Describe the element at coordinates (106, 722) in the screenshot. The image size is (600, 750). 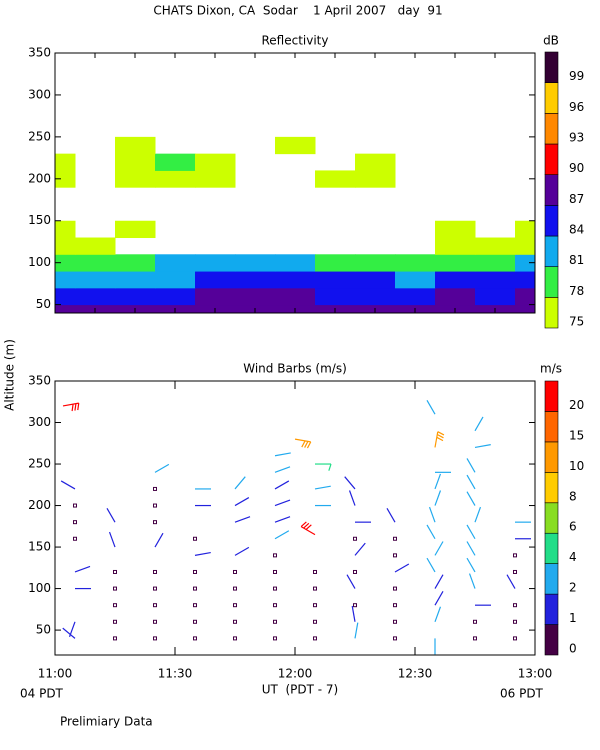
I see `footnote: Prelimiary Data` at that location.